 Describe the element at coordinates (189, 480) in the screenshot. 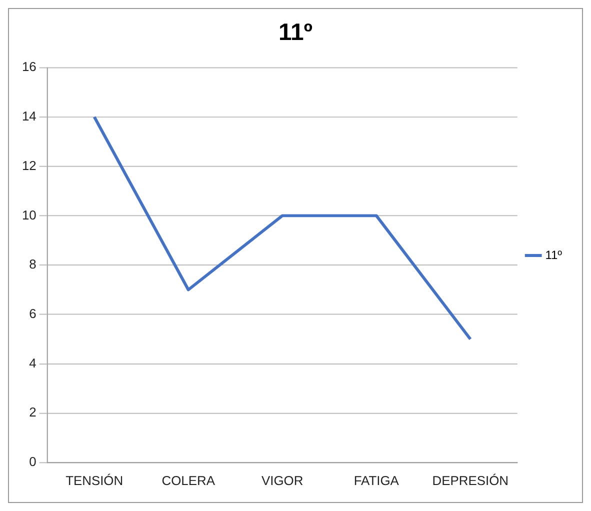

I see `x-tick-label: COLERA` at that location.